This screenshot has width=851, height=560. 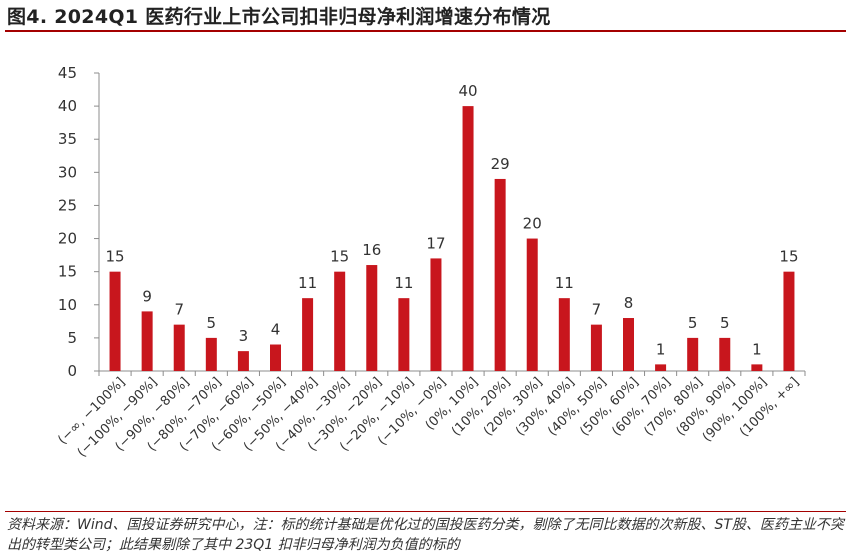 What do you see at coordinates (435, 243) in the screenshot?
I see `data-label: 17` at bounding box center [435, 243].